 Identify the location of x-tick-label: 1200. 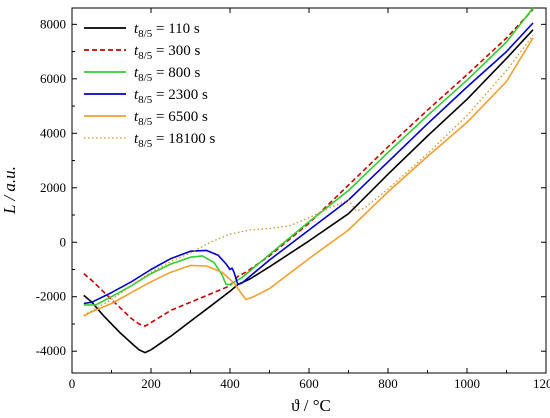
(541, 383).